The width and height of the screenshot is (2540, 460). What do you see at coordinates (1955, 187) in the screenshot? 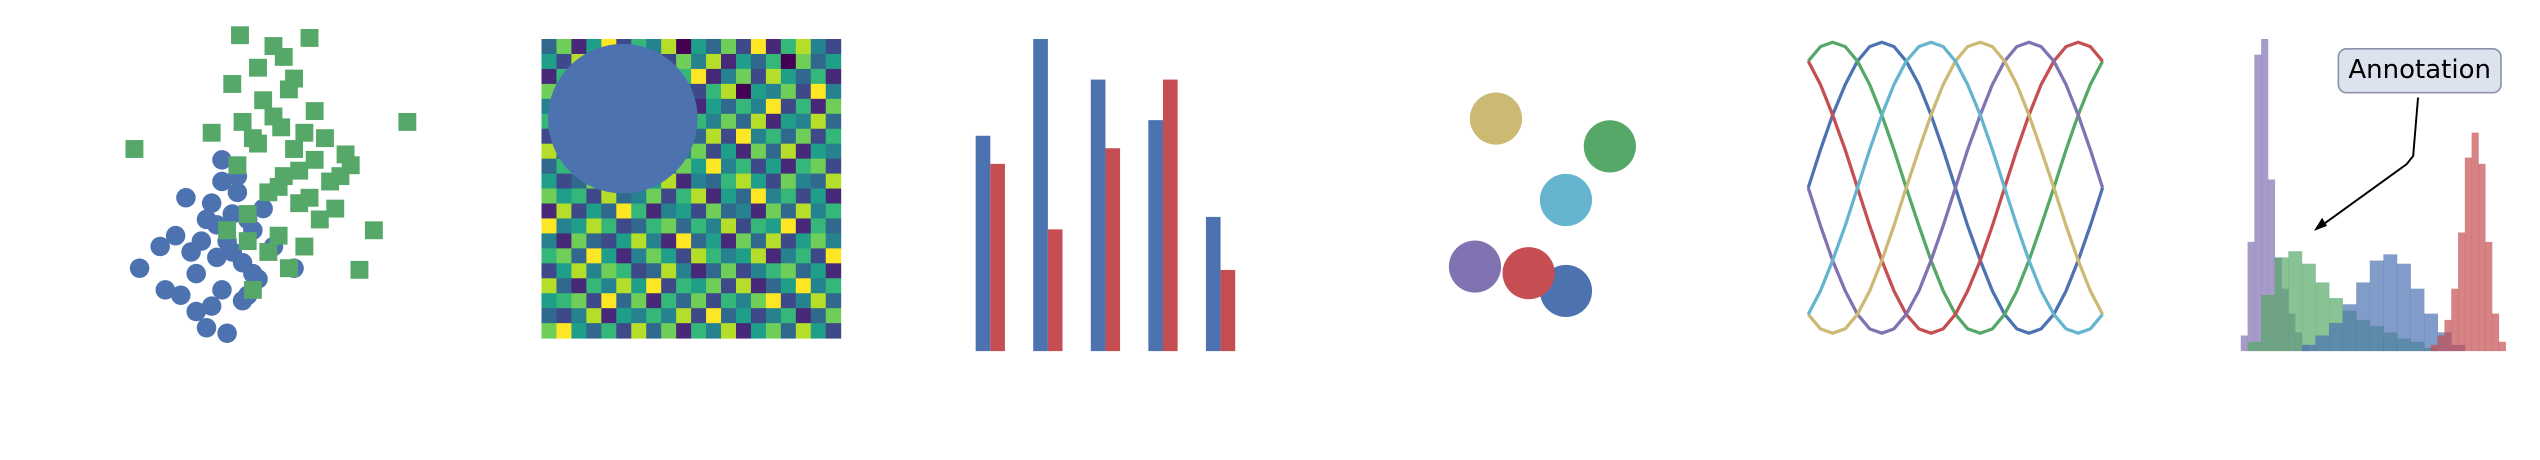
I see `line` at bounding box center [1955, 187].